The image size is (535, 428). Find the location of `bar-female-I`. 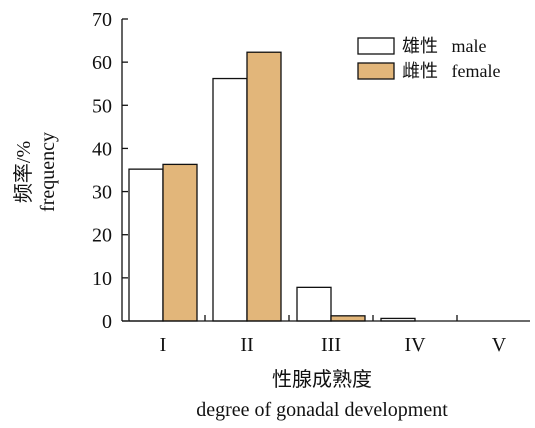

bar-female-I is located at coordinates (180, 242).